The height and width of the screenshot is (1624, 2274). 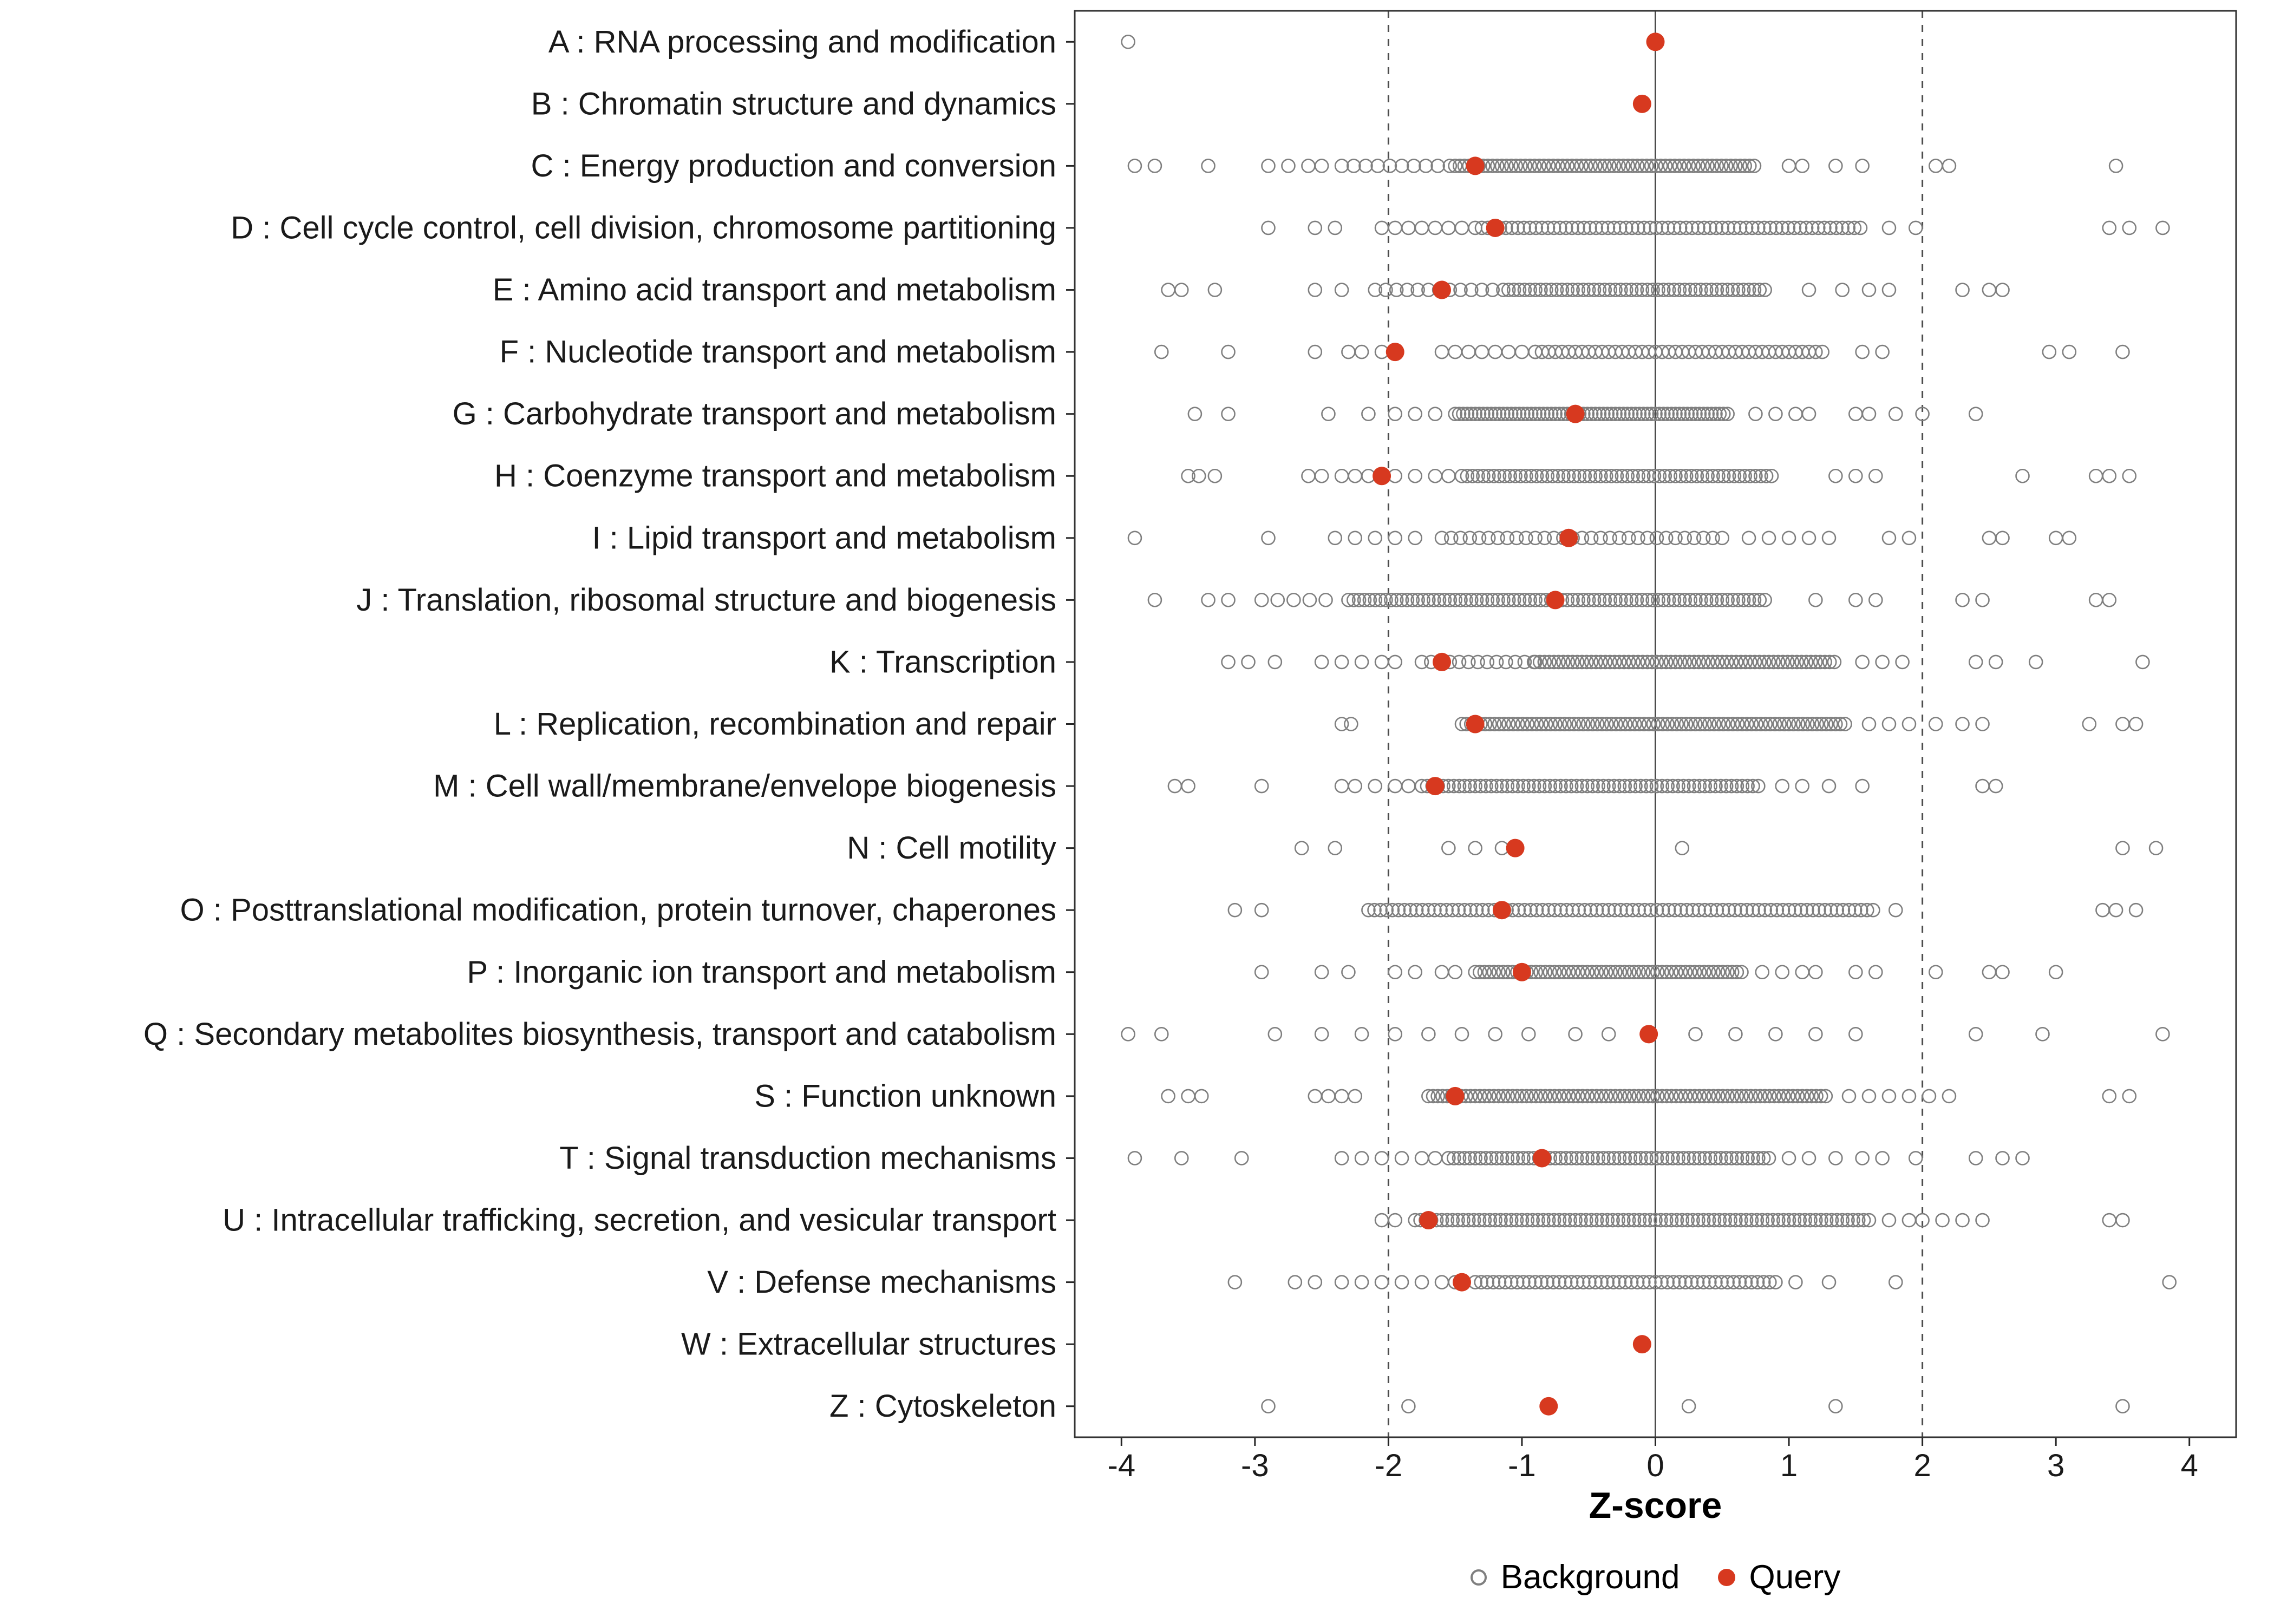 What do you see at coordinates (1590, 1577) in the screenshot?
I see `legend-label-background: Background` at bounding box center [1590, 1577].